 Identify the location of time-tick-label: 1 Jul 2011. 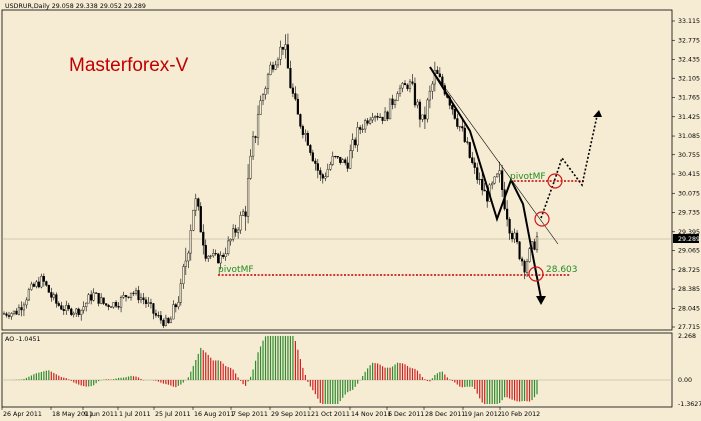
(135, 414).